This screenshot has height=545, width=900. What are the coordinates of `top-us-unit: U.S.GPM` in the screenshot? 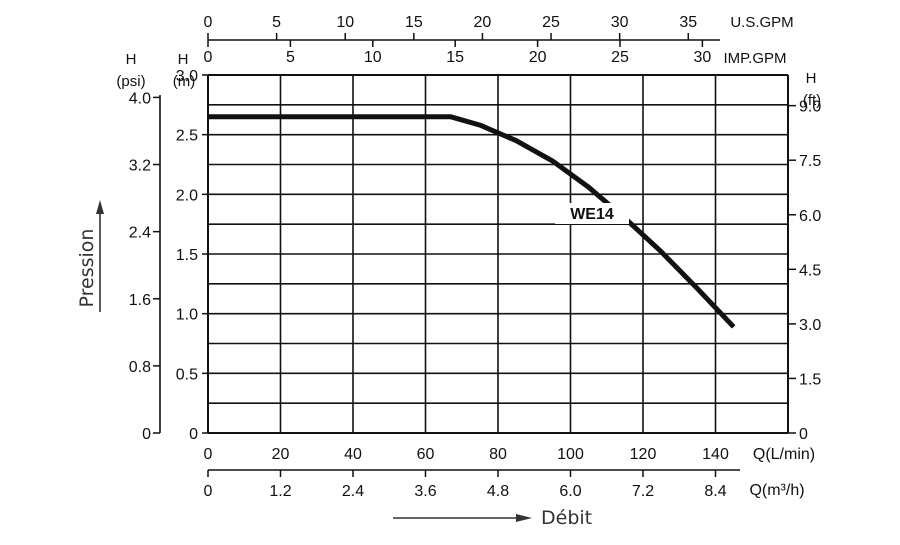 It's located at (761, 22).